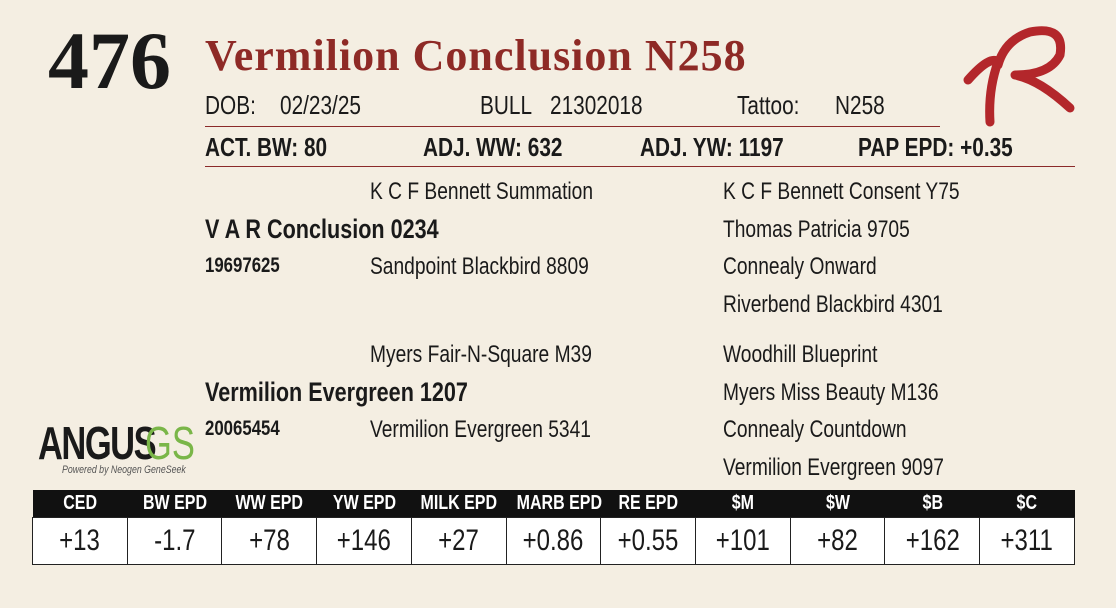 The image size is (1116, 608). What do you see at coordinates (800, 354) in the screenshot?
I see `grandparent: Woodhill Blueprint` at bounding box center [800, 354].